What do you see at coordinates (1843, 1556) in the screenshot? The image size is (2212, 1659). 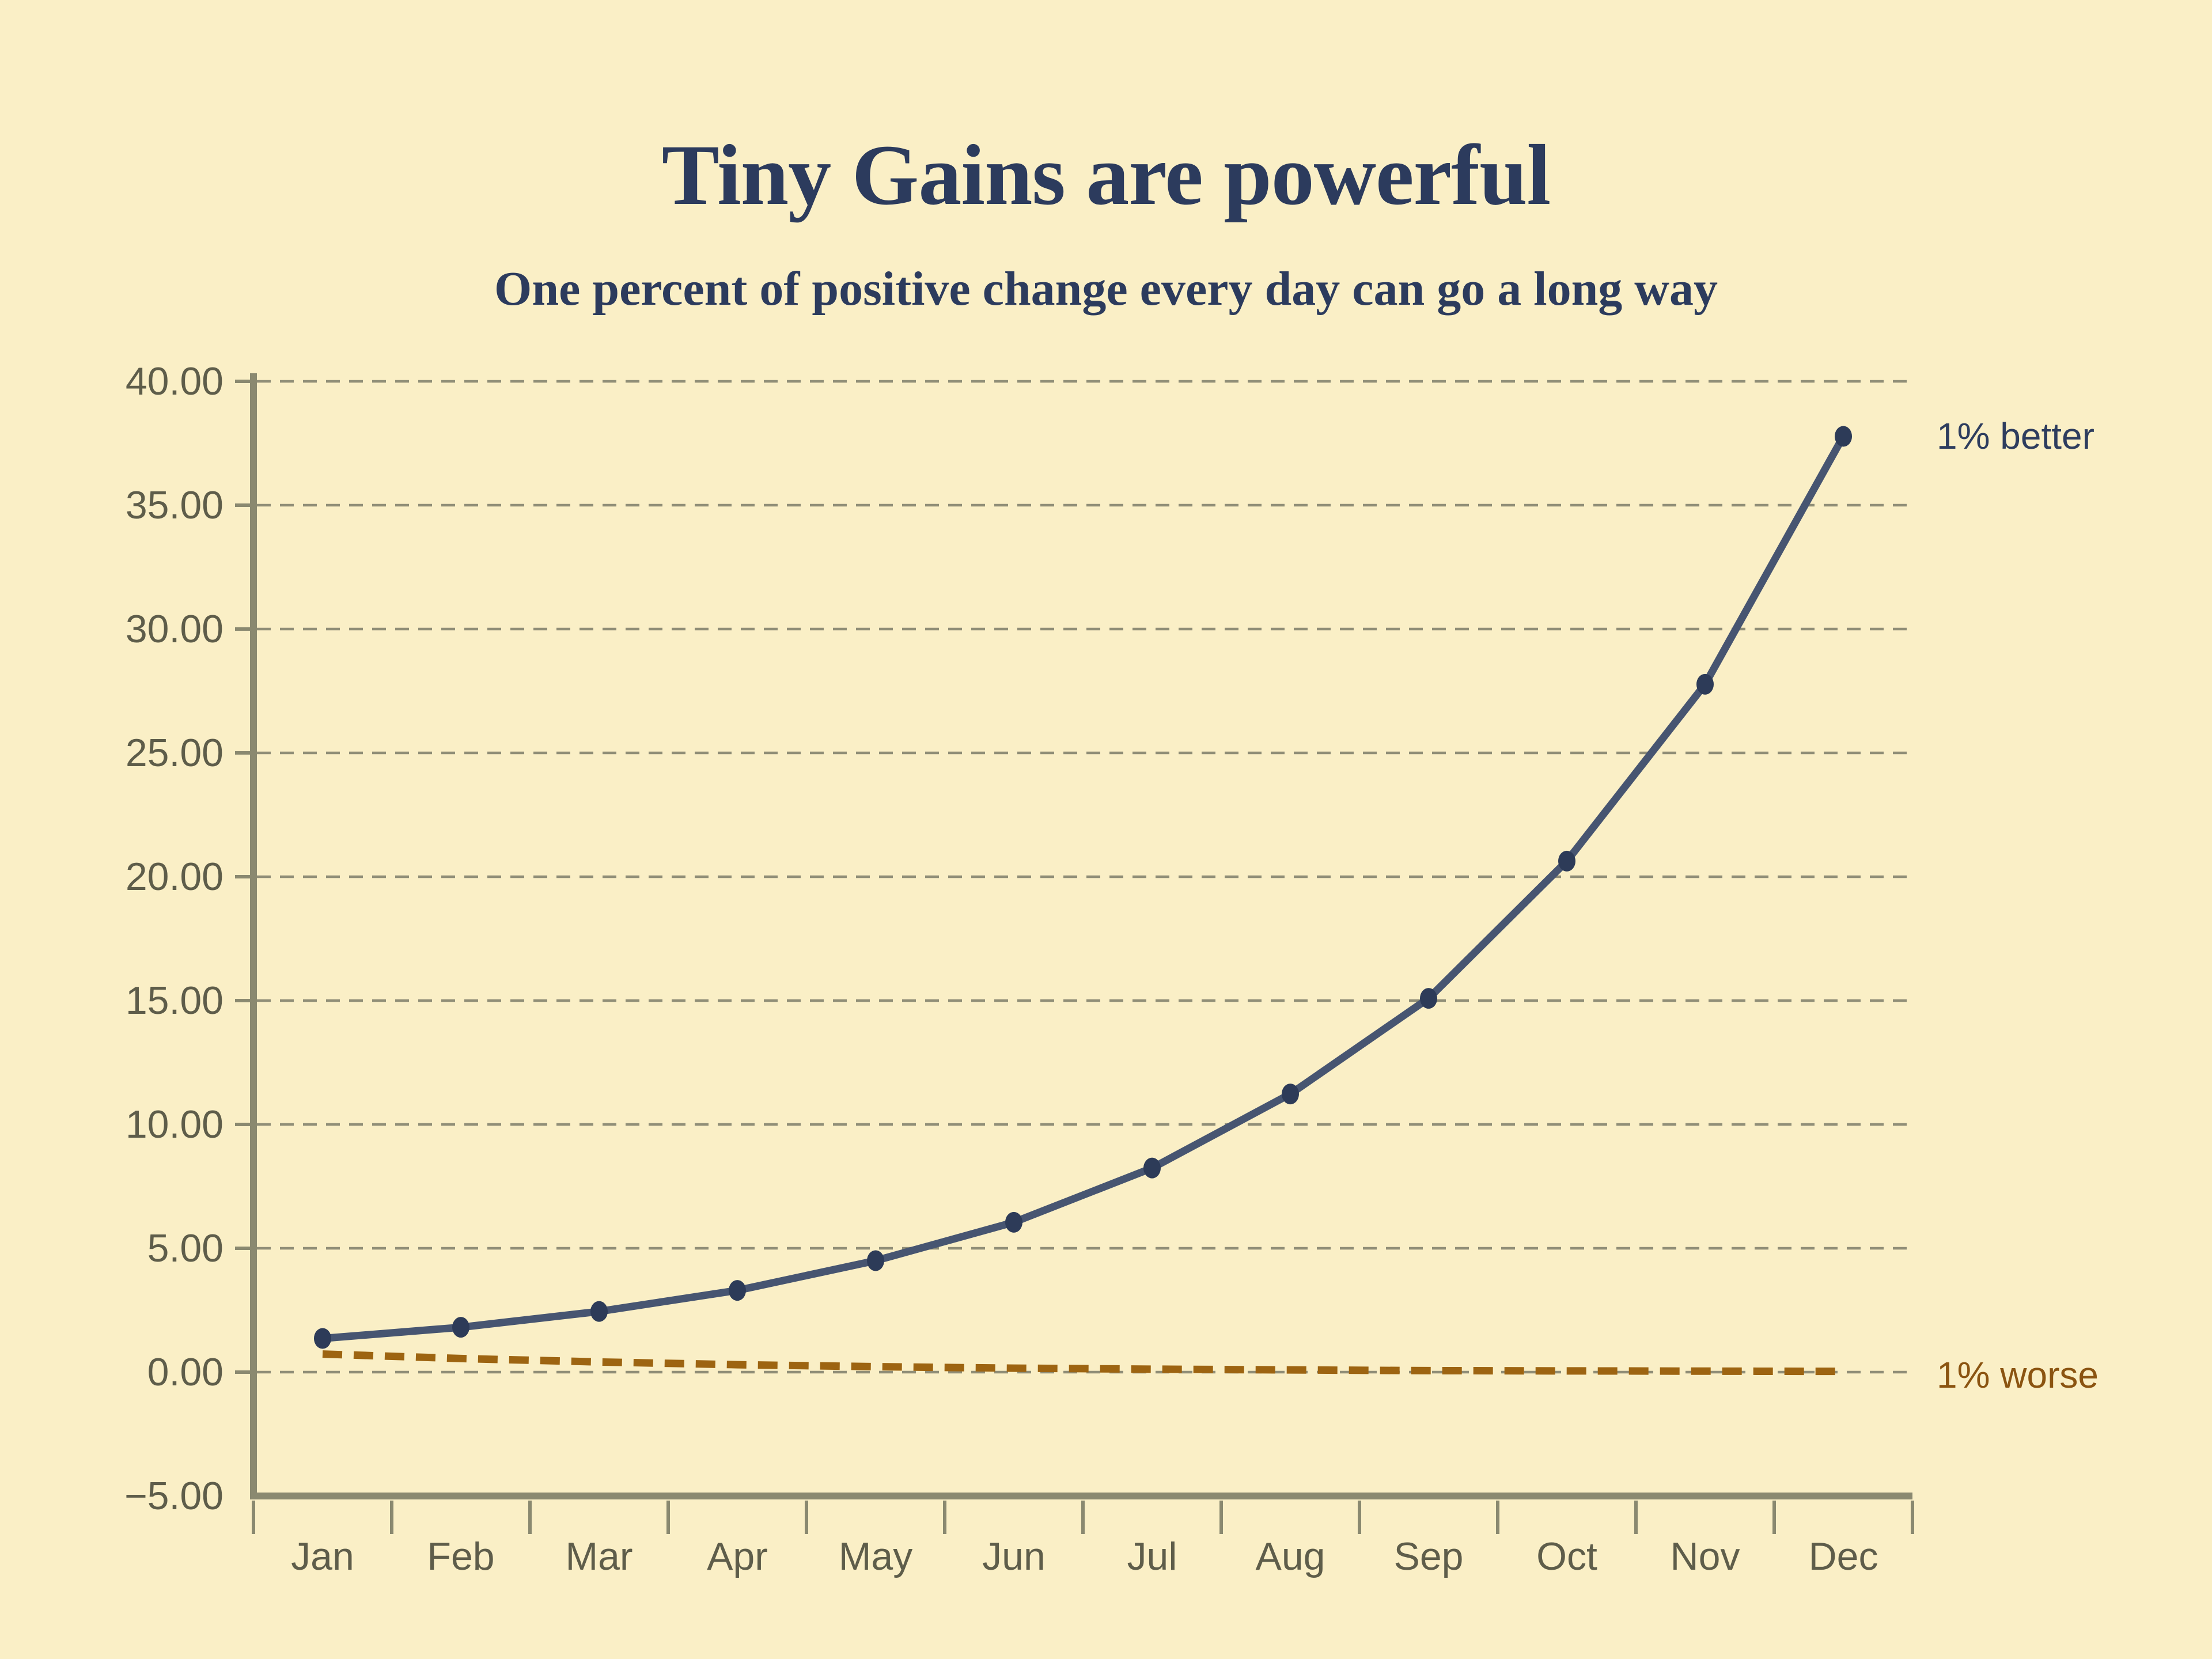 I see `x-tick-label: Dec` at bounding box center [1843, 1556].